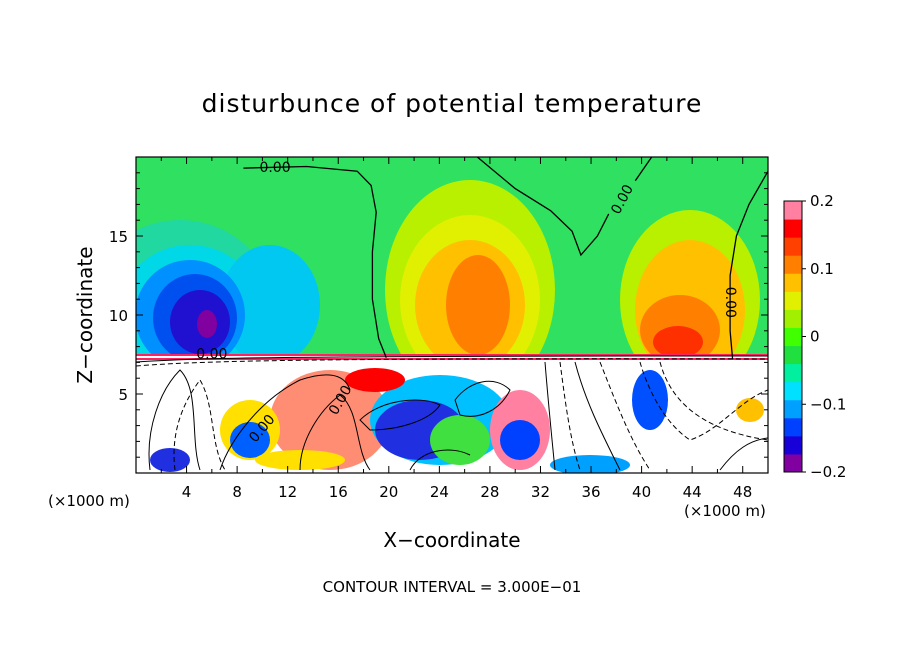 The height and width of the screenshot is (654, 904). What do you see at coordinates (452, 587) in the screenshot?
I see `contour-interval-note: CONTOUR INTERVAL = 3.000E−01` at bounding box center [452, 587].